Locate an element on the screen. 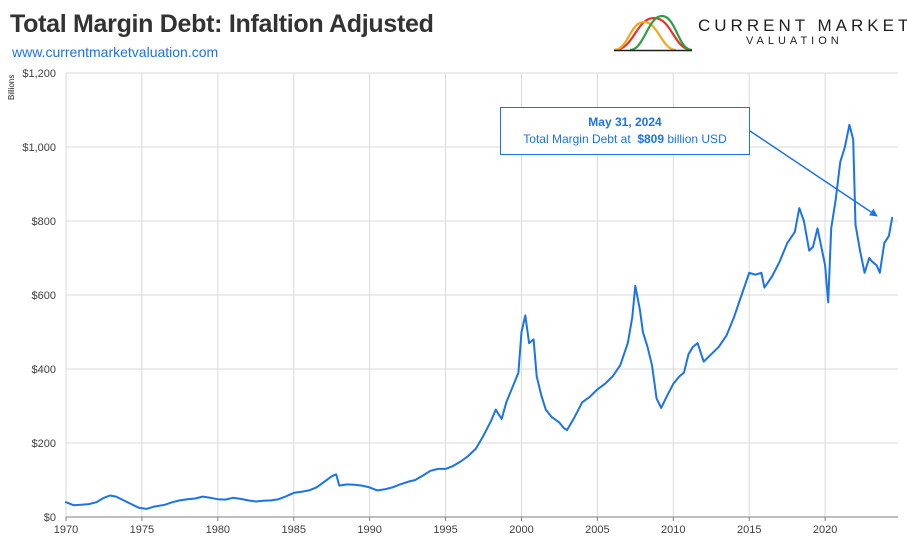 This screenshot has height=558, width=907. x-tick-label: 1995 is located at coordinates (445, 530).